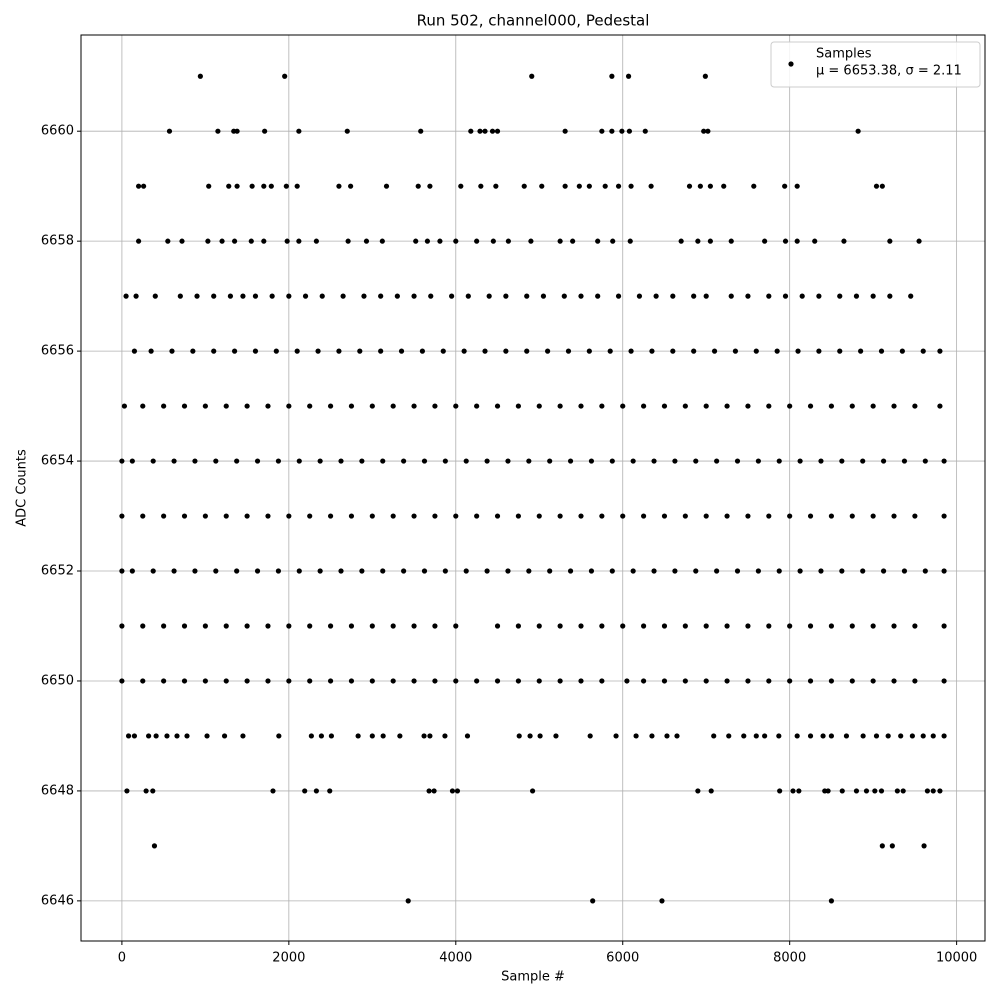 The width and height of the screenshot is (1000, 1004). I want to click on y-tick-label: 6650, so click(57, 680).